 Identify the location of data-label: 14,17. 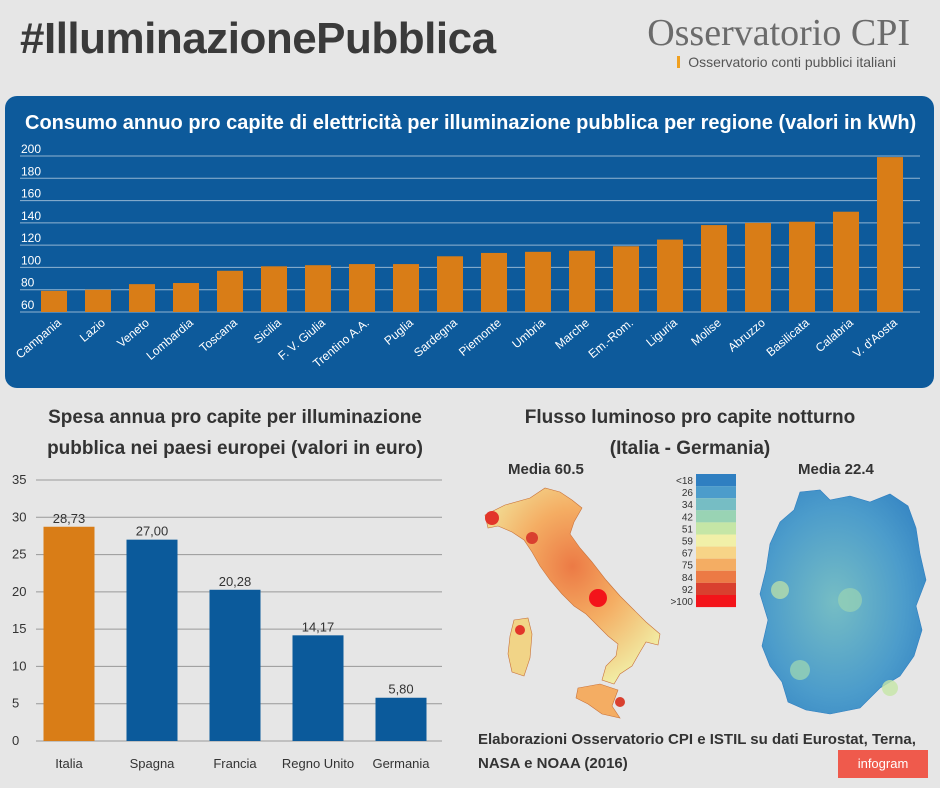
(318, 626).